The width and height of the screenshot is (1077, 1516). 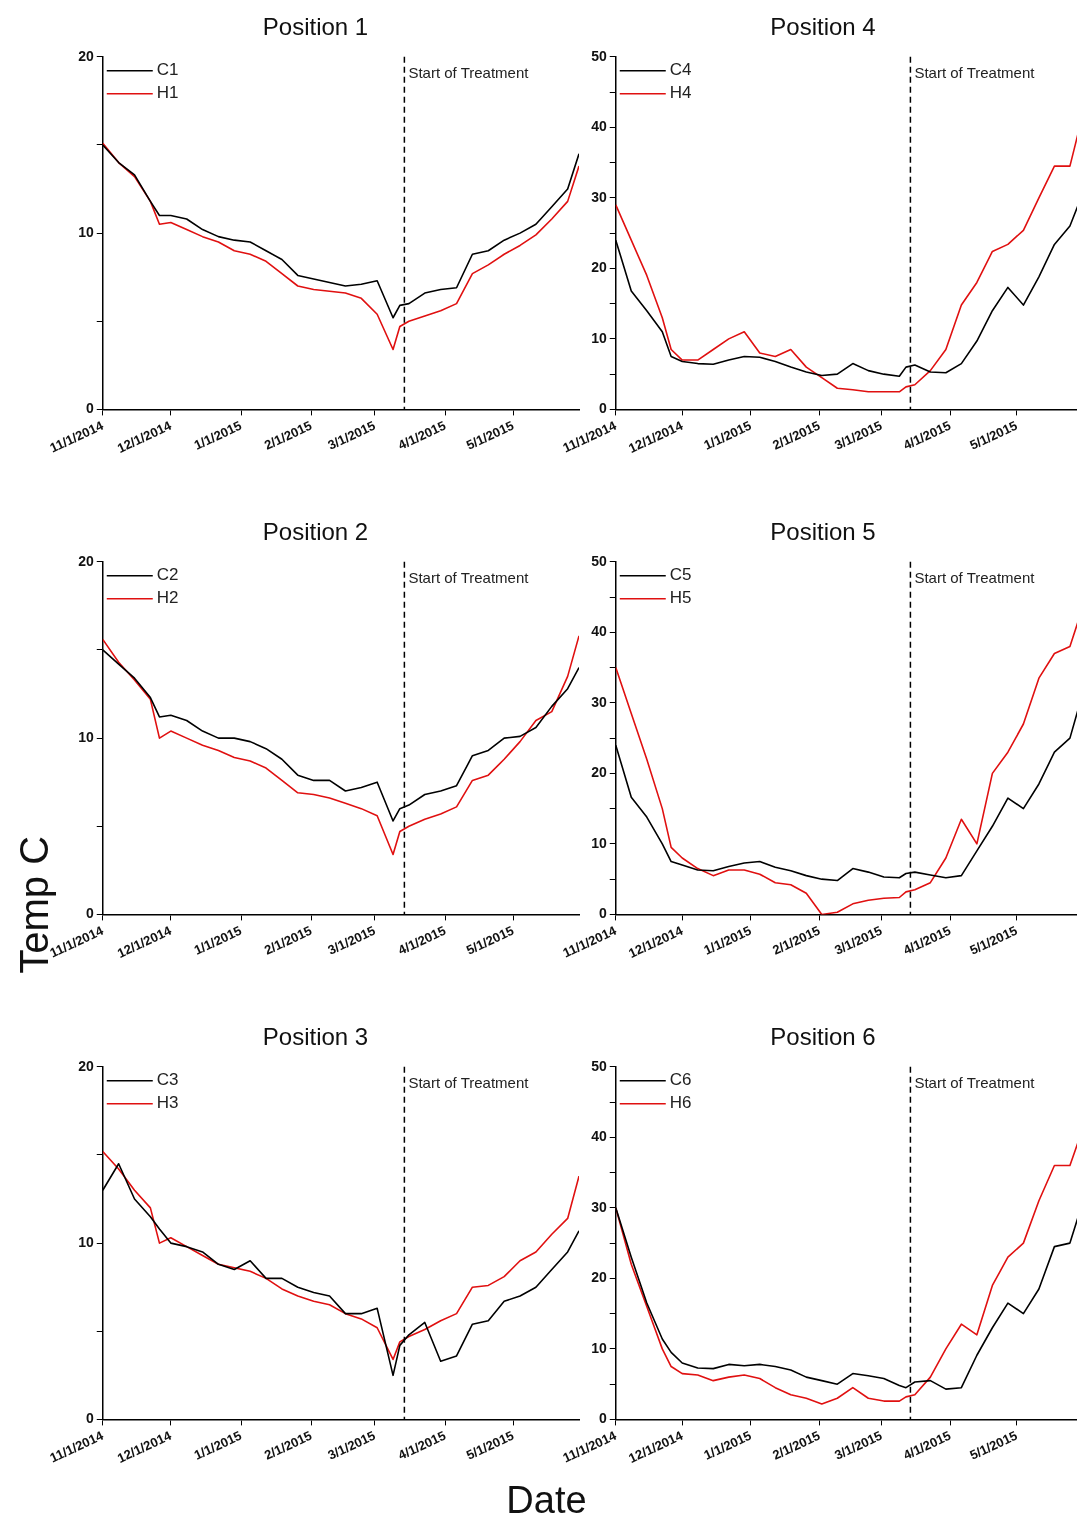 I want to click on x-axis-title: Date, so click(x=546, y=1497).